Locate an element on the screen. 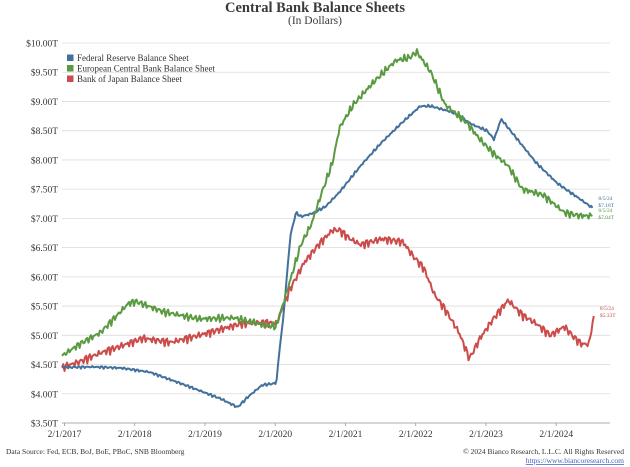  y-tick-label: $5.00T is located at coordinates (44, 336).